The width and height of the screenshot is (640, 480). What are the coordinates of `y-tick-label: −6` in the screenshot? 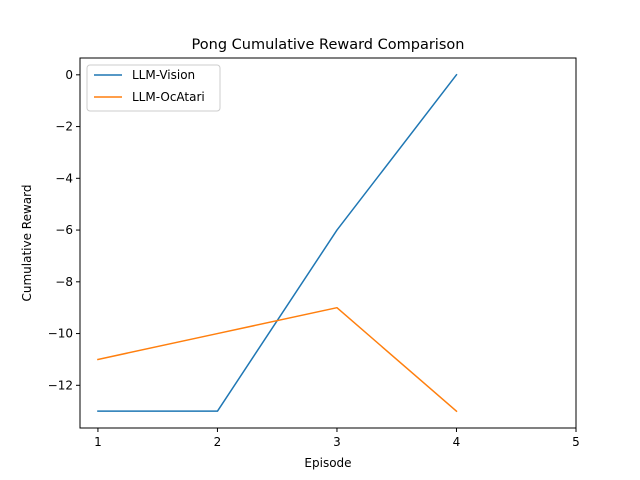 It's located at (64, 230).